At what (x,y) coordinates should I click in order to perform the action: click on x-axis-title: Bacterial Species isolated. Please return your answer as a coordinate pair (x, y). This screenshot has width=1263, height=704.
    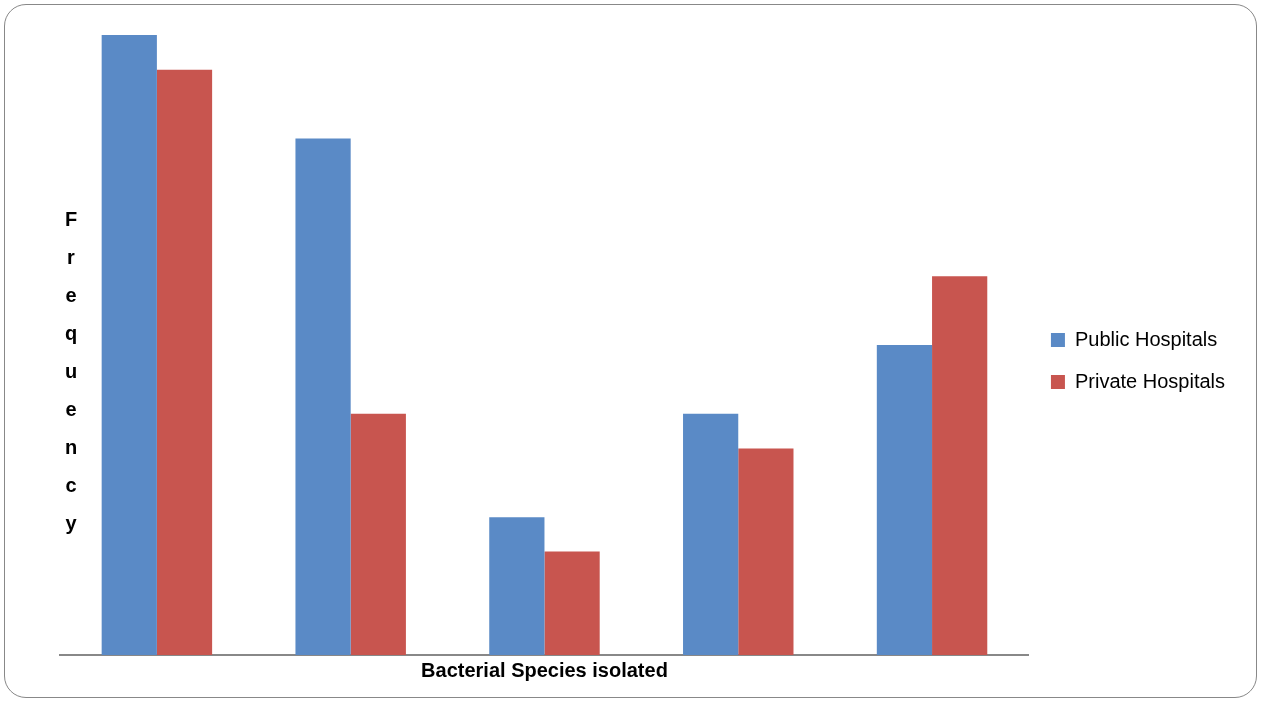
    Looking at the image, I should click on (544, 669).